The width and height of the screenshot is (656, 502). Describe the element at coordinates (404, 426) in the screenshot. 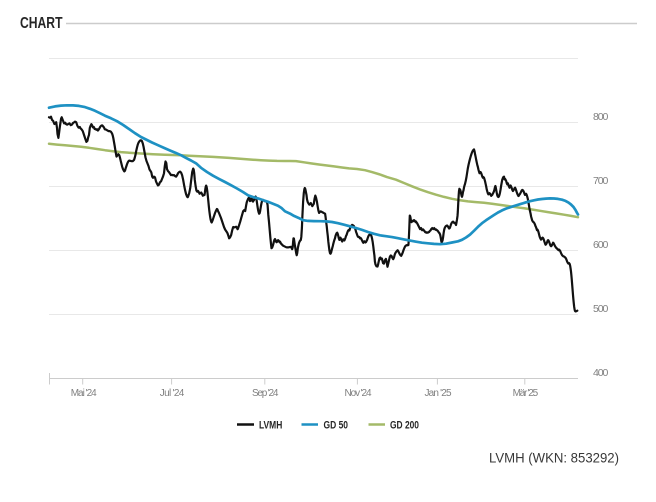

I see `svg-text: GD 200` at that location.